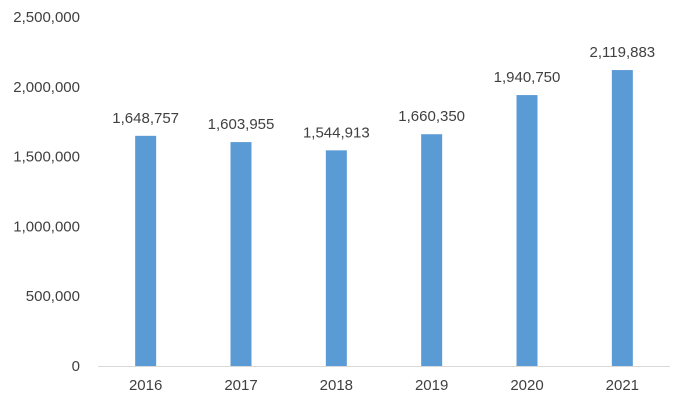 The height and width of the screenshot is (409, 686). What do you see at coordinates (623, 52) in the screenshot?
I see `data-label-2021: 2,119,883` at bounding box center [623, 52].